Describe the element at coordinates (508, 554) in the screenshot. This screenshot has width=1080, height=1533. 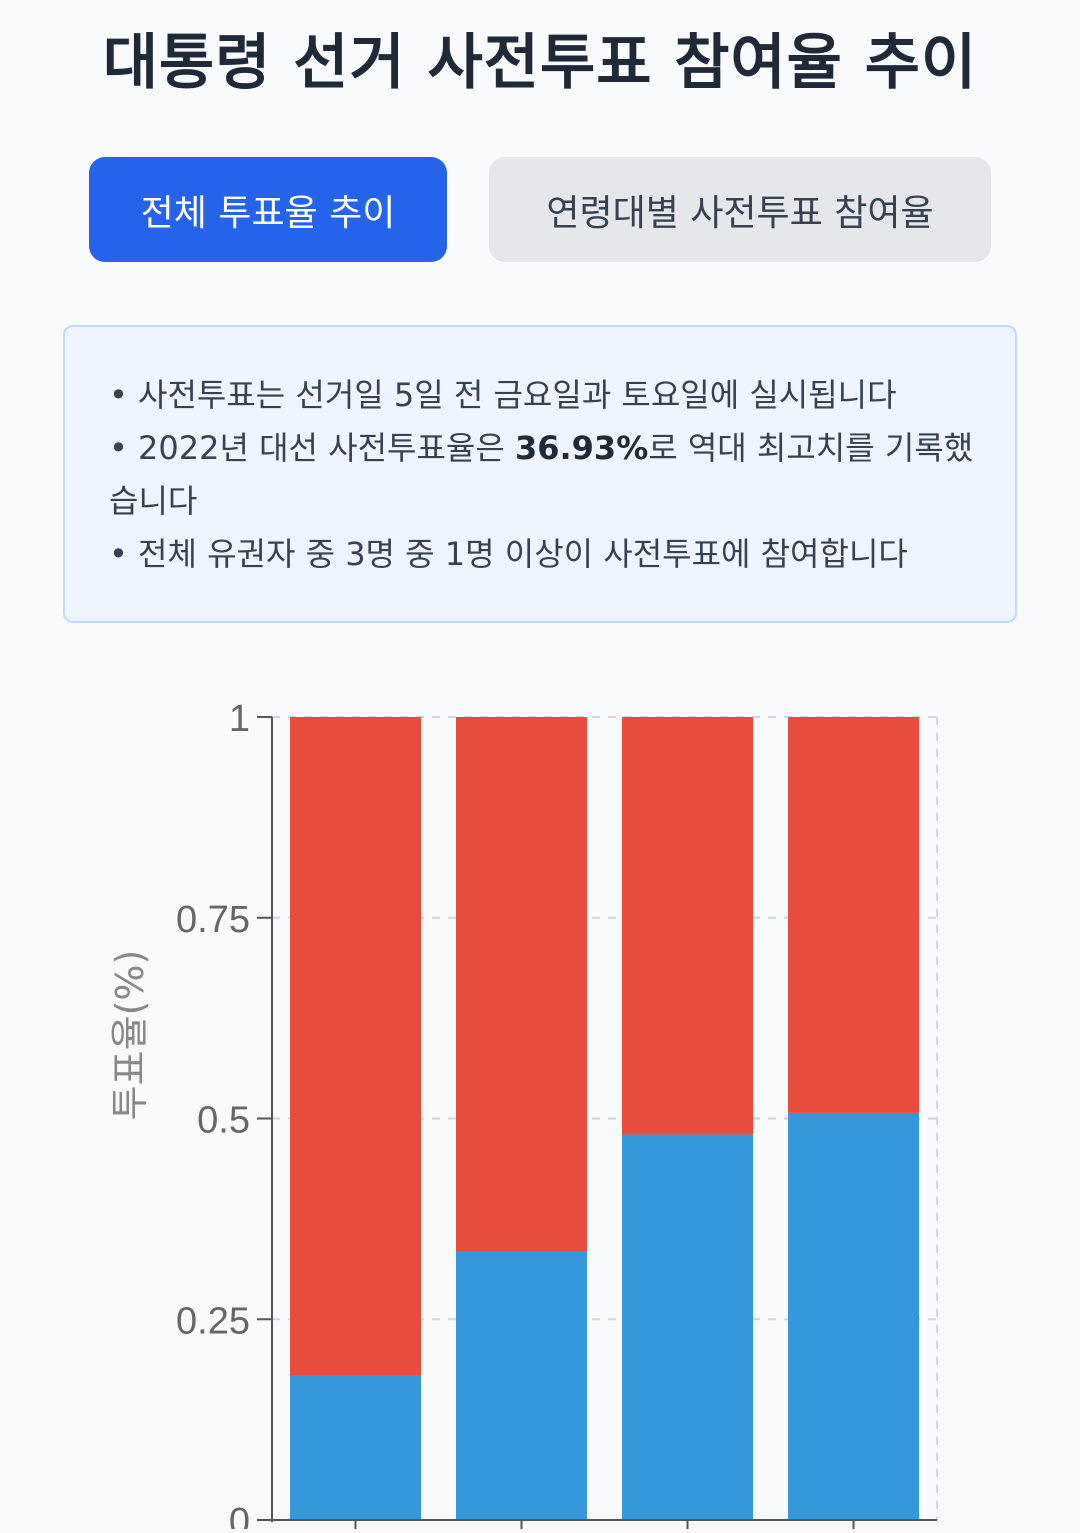
I see `info-line-3: • 전체 유권자 중 3명 중 1명 이상이 사전투표에 참여합니다` at that location.